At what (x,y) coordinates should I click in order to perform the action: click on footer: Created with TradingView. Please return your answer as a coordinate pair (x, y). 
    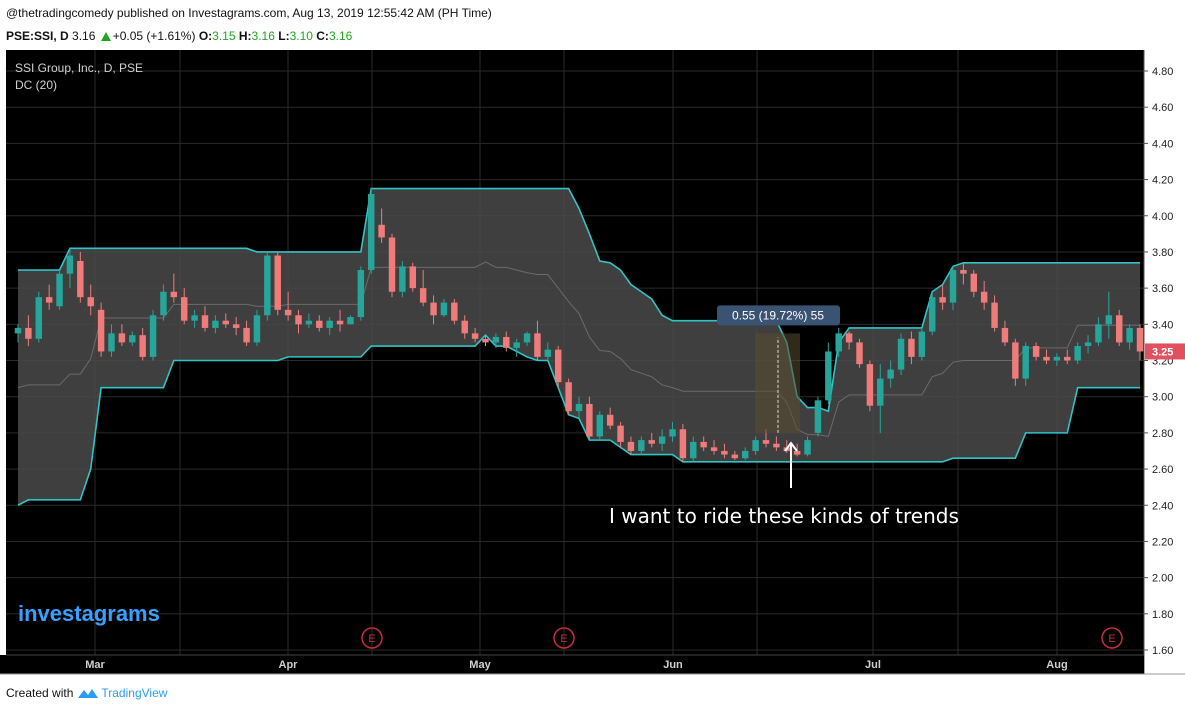
    Looking at the image, I should click on (86, 693).